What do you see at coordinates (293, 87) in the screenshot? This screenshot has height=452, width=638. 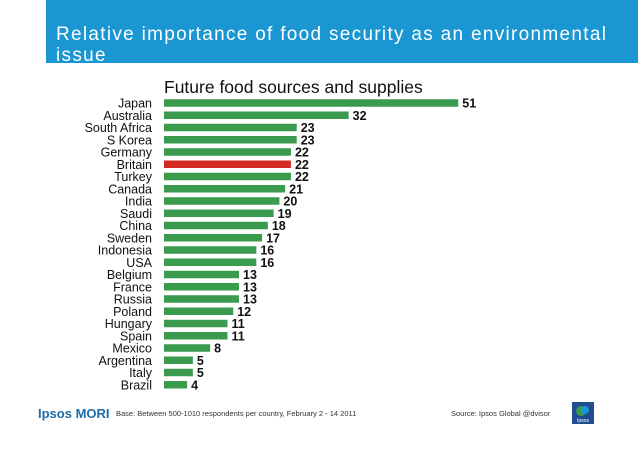 I see `chart-title: Future food sources and supplies` at bounding box center [293, 87].